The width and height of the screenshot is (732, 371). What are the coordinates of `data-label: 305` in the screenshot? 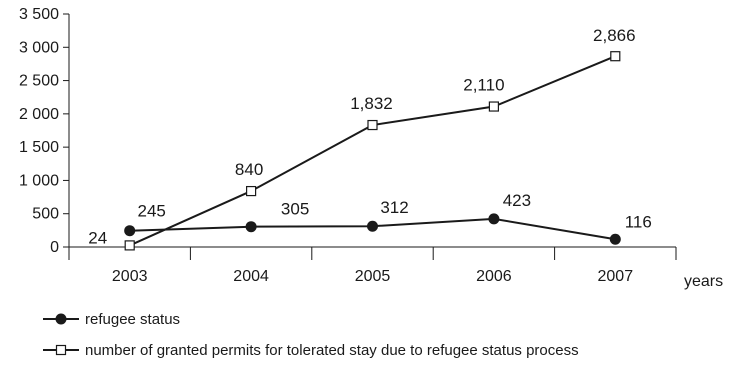 It's located at (295, 209).